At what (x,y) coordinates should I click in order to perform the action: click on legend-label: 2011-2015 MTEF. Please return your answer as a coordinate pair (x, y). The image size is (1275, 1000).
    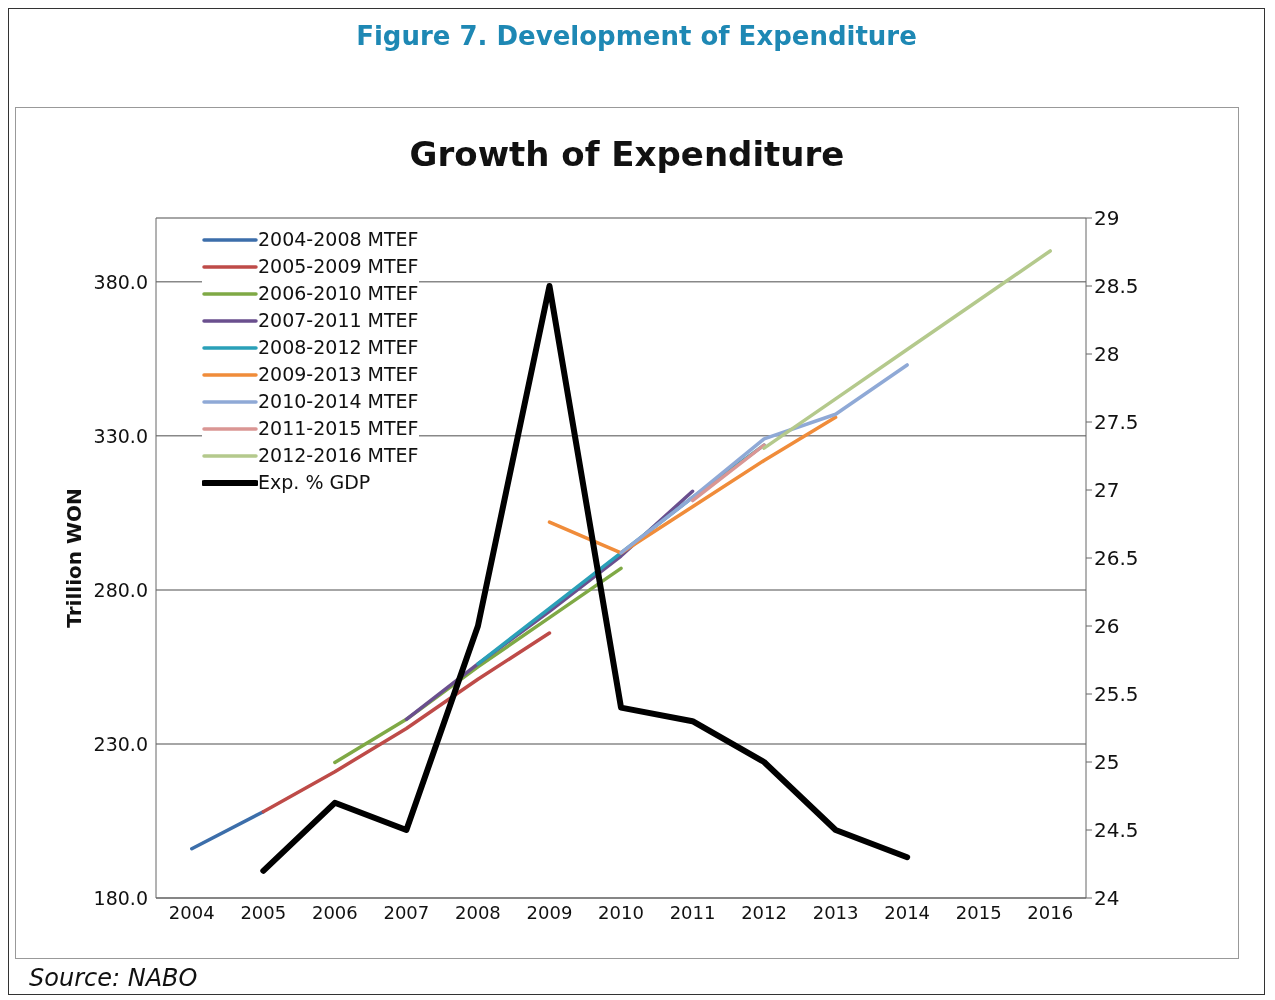
    Looking at the image, I should click on (338, 428).